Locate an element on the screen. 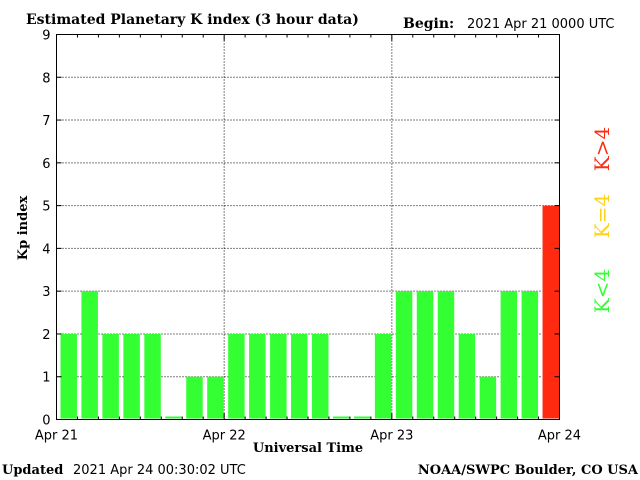 The width and height of the screenshot is (640, 480). legend-equal-4: K=4 is located at coordinates (602, 216).